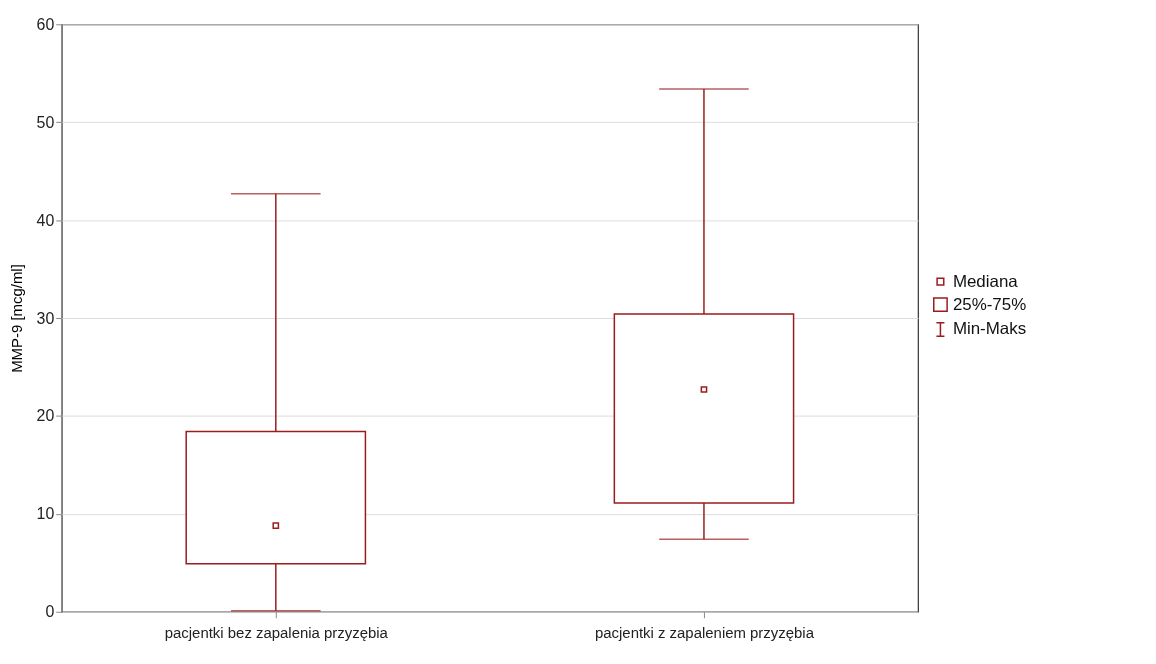 This screenshot has width=1156, height=664. Describe the element at coordinates (989, 329) in the screenshot. I see `text: Min-Maks` at that location.